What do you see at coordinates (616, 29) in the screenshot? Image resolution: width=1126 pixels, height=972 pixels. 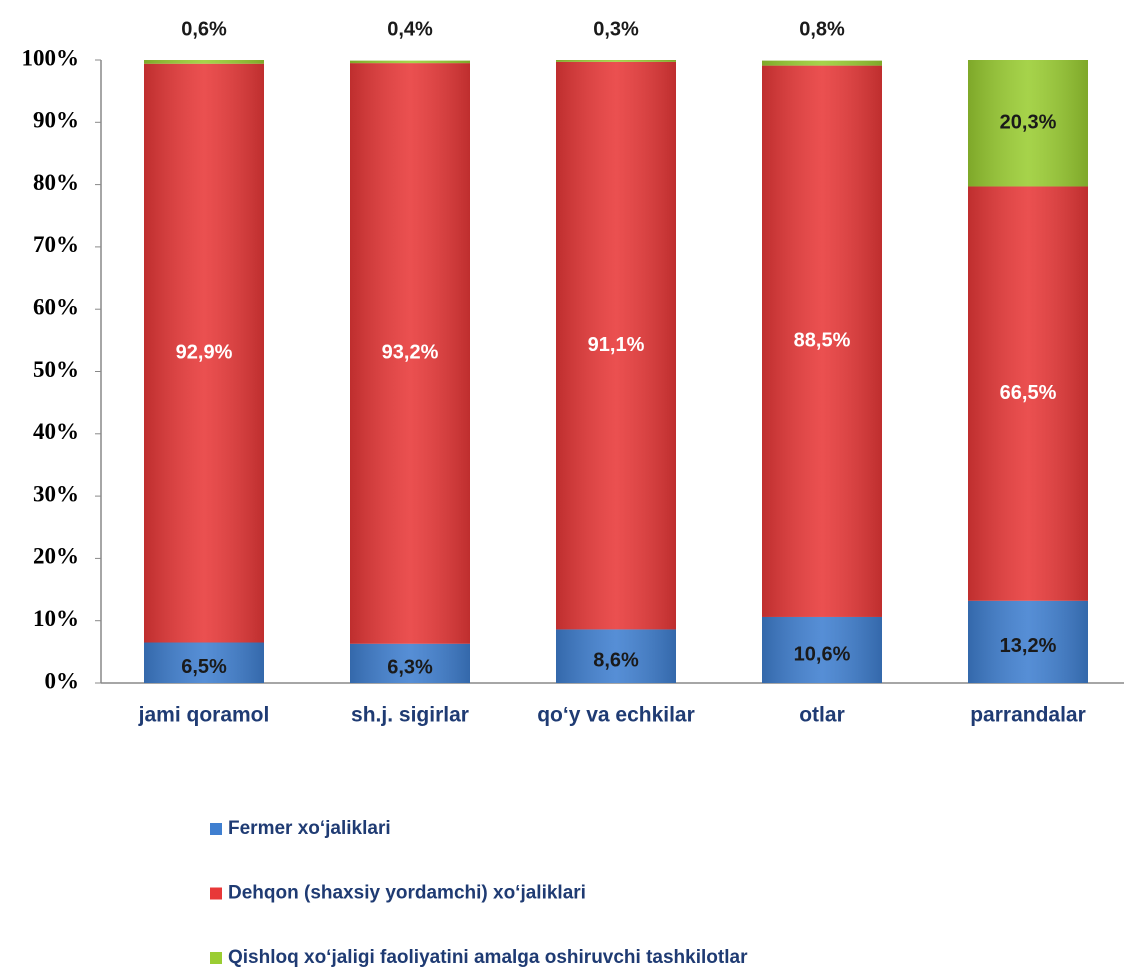 I see `value-label: 0,3%` at bounding box center [616, 29].